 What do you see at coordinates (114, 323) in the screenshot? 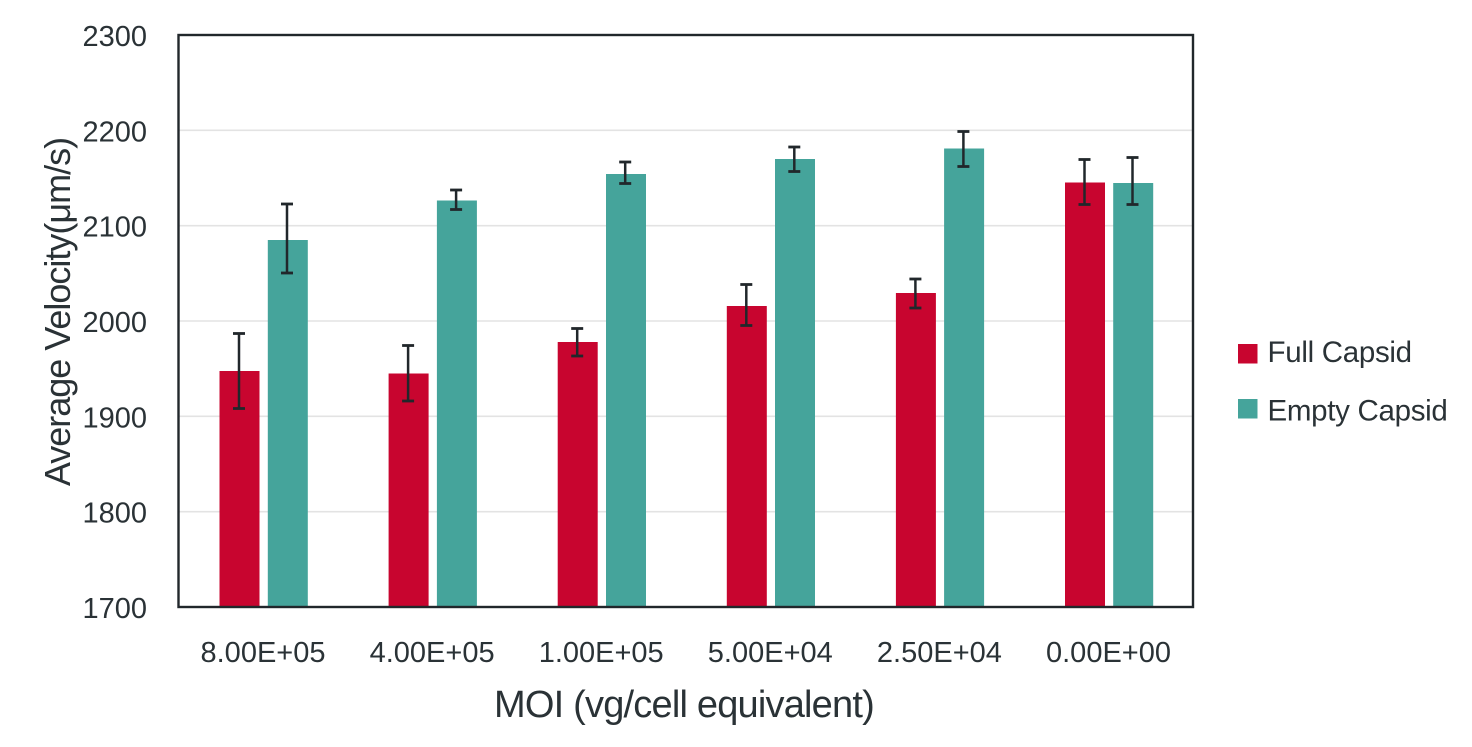
I see `svg-text: 2000` at bounding box center [114, 323].